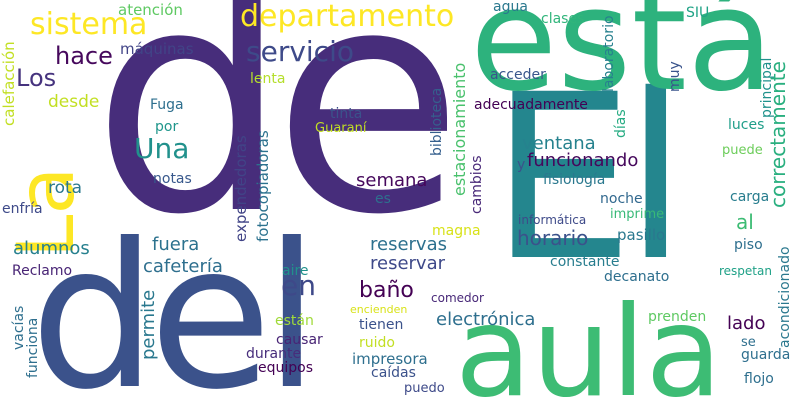  What do you see at coordinates (457, 298) in the screenshot?
I see `word-comedor: comedor` at bounding box center [457, 298].